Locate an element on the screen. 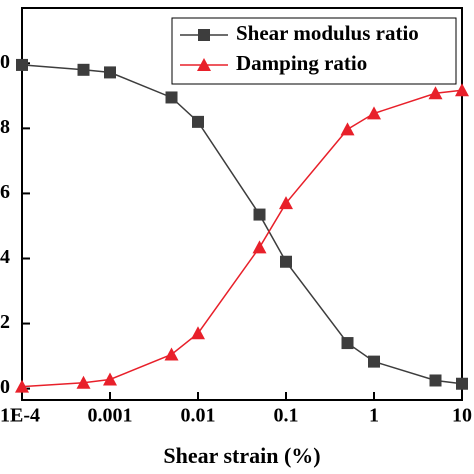 The width and height of the screenshot is (474, 474). legend-label: Damping ratio is located at coordinates (301, 63).